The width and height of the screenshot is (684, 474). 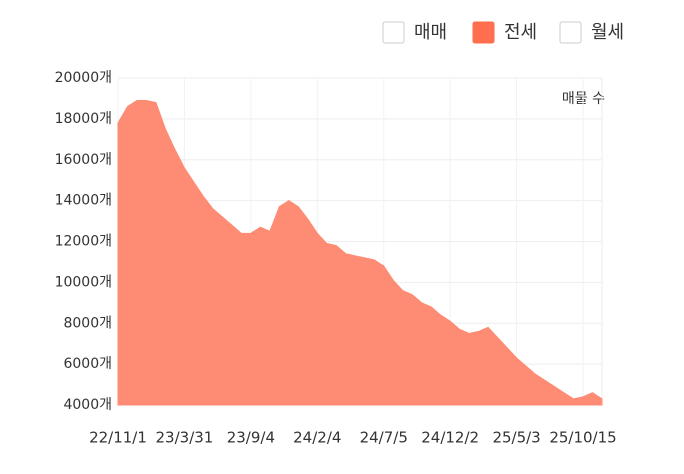 I want to click on x-tick-label: 25/5/3, so click(x=516, y=438).